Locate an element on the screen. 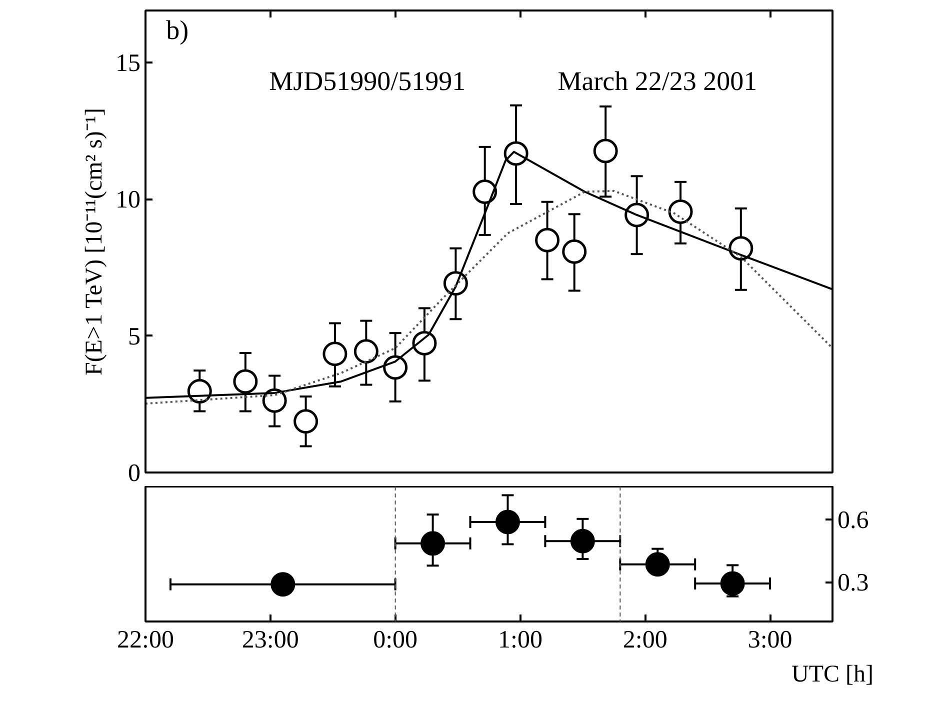  x-tick-label: 23:00 is located at coordinates (270, 640).